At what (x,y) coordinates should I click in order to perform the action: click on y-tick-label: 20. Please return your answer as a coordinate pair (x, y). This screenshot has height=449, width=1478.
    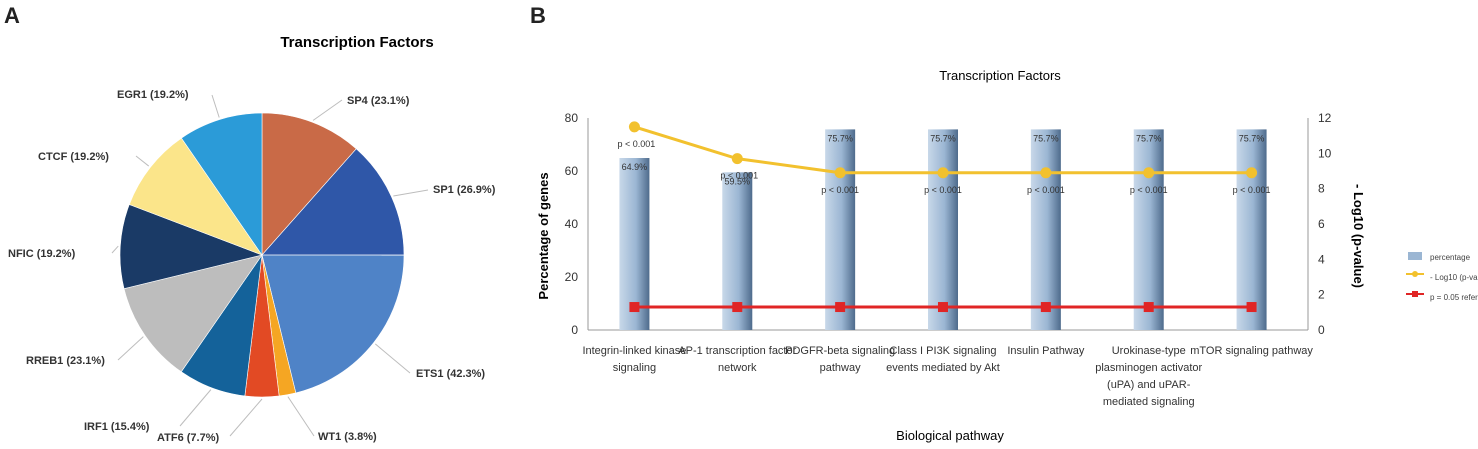
    Looking at the image, I should click on (572, 277).